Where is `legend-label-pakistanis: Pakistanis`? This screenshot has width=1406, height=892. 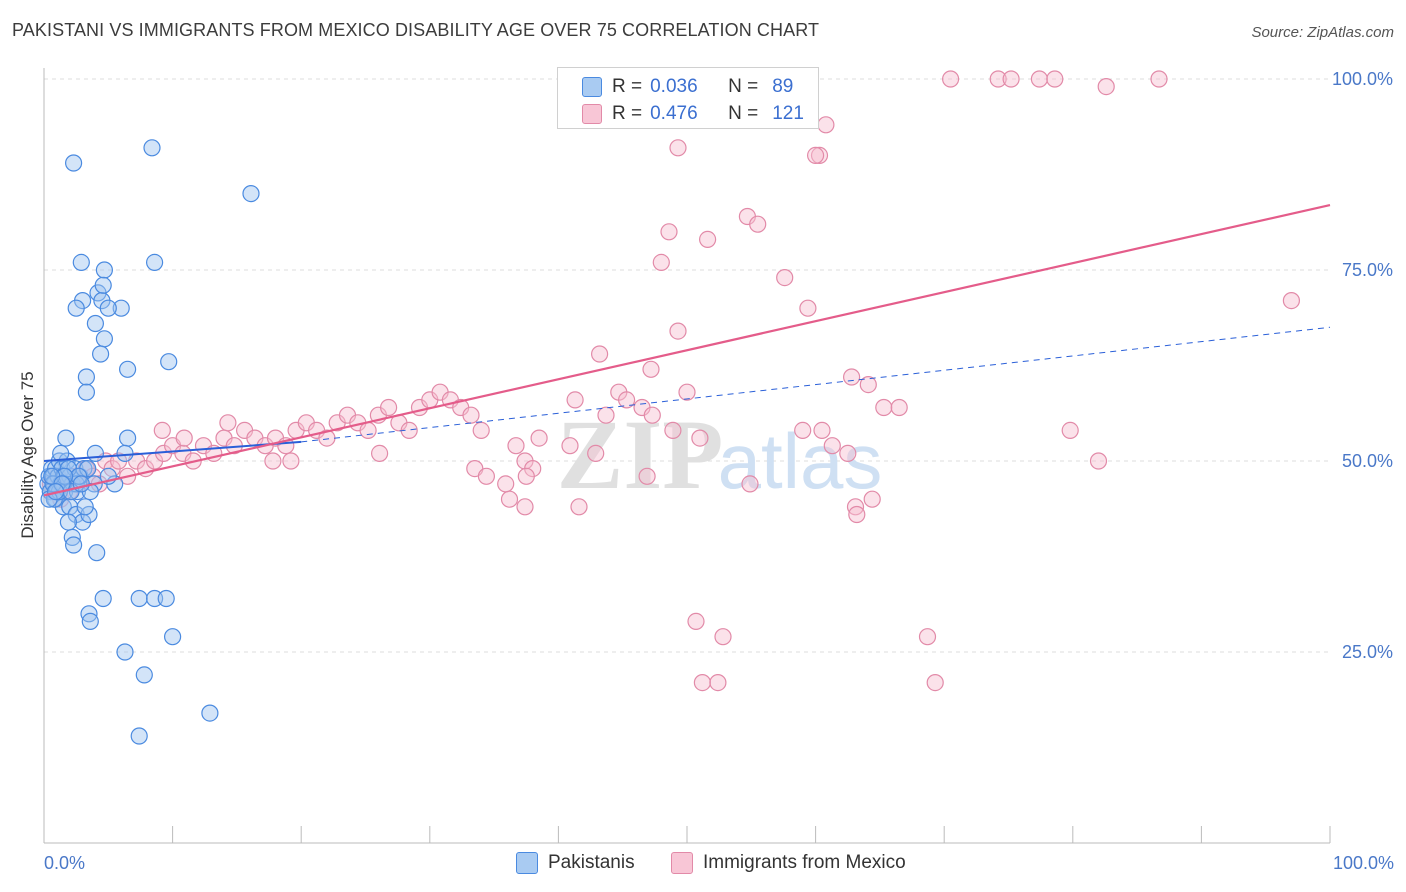 legend-label-pakistanis: Pakistanis is located at coordinates (591, 862).